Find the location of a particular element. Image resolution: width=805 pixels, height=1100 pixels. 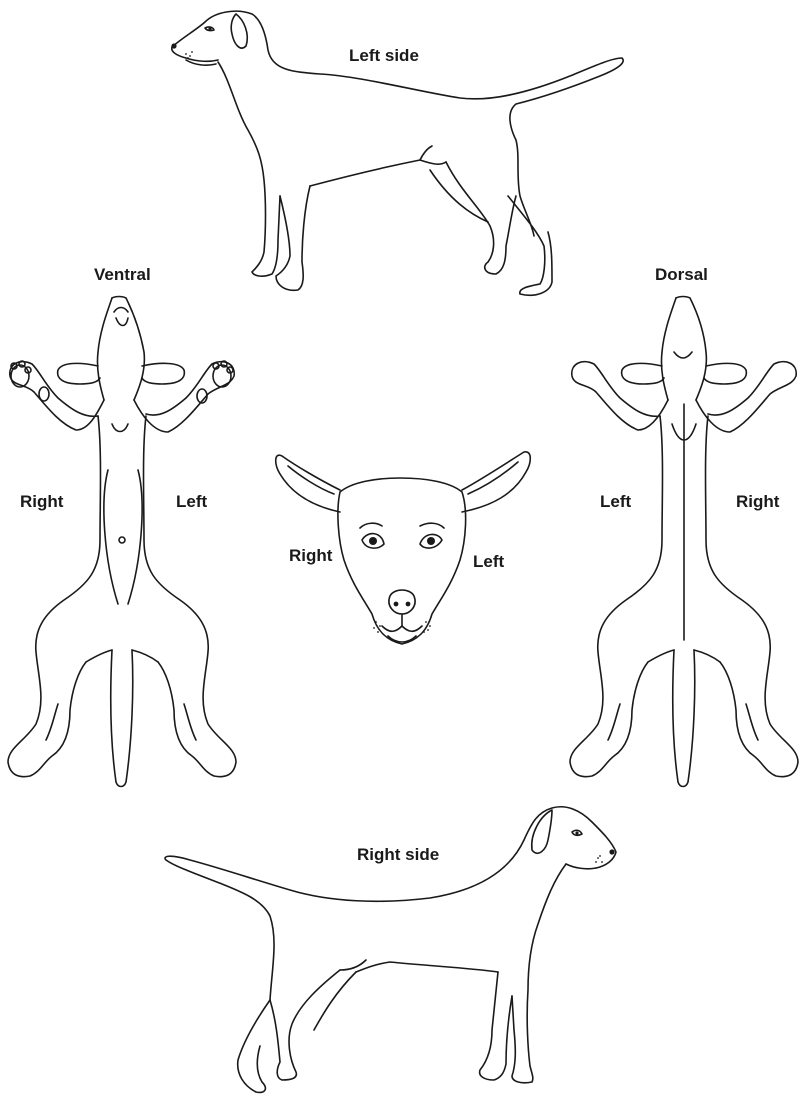

label-left-side: Left side is located at coordinates (384, 55).